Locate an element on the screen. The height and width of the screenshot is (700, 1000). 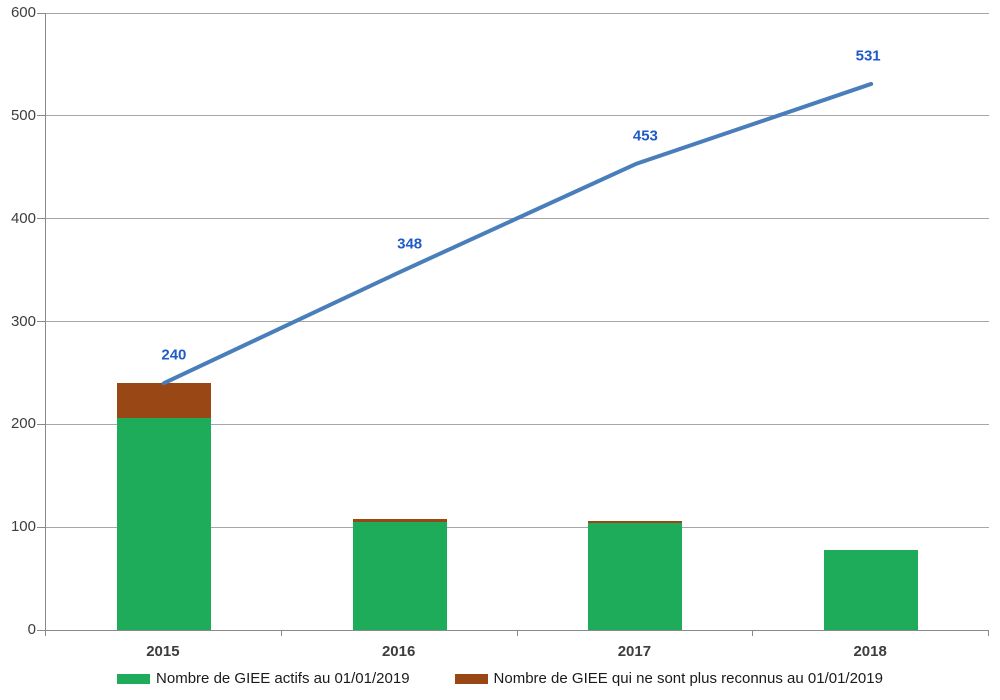
line-data-label-348: 348 is located at coordinates (410, 244).